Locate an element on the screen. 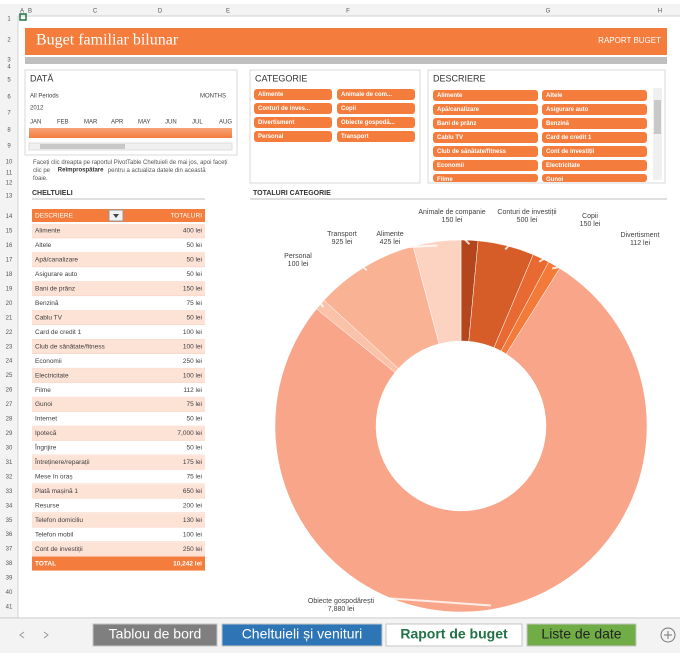  cell: 75 lei is located at coordinates (194, 477).